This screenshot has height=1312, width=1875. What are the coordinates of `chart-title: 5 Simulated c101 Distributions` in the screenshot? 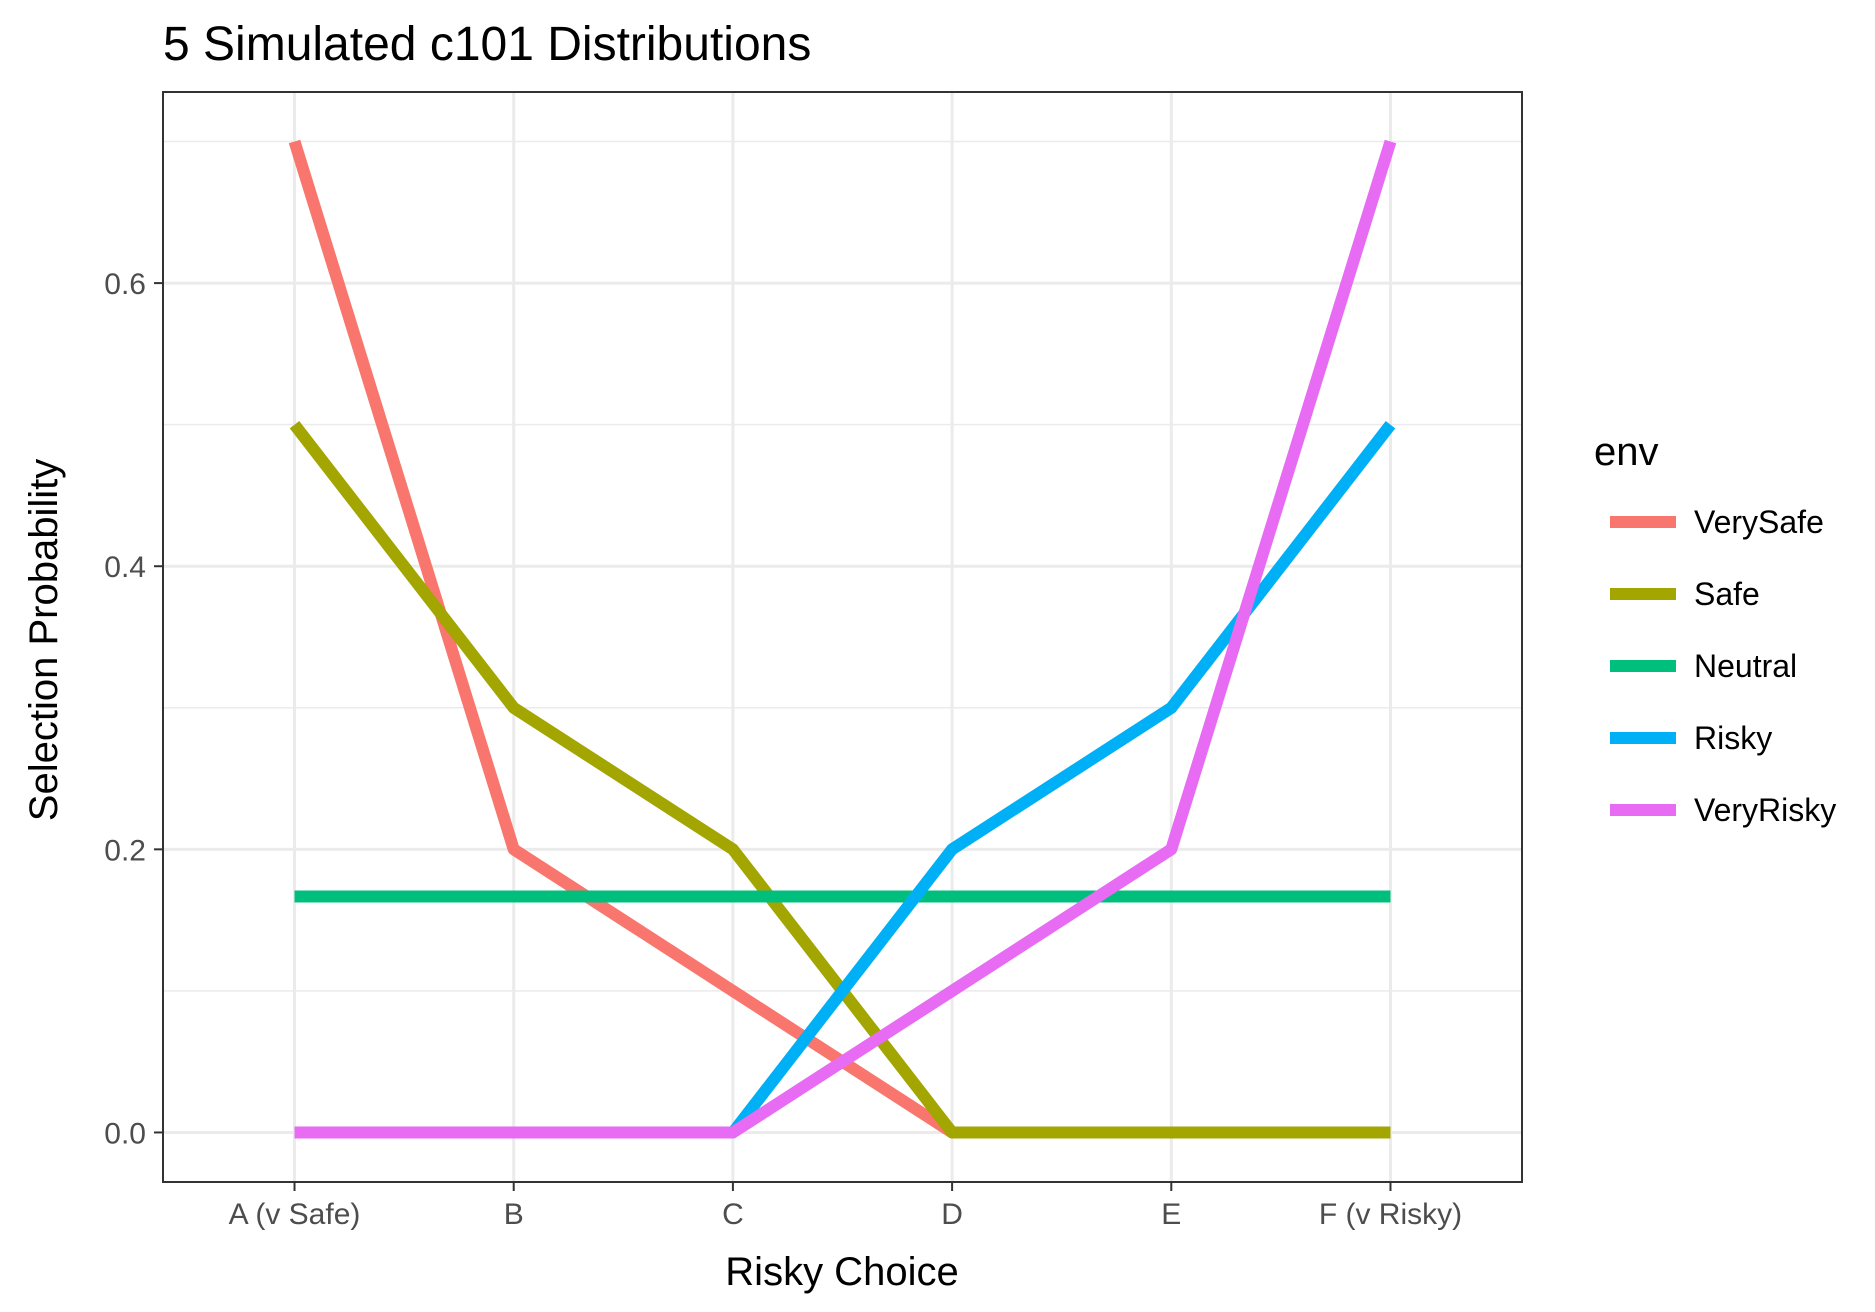 It's located at (487, 44).